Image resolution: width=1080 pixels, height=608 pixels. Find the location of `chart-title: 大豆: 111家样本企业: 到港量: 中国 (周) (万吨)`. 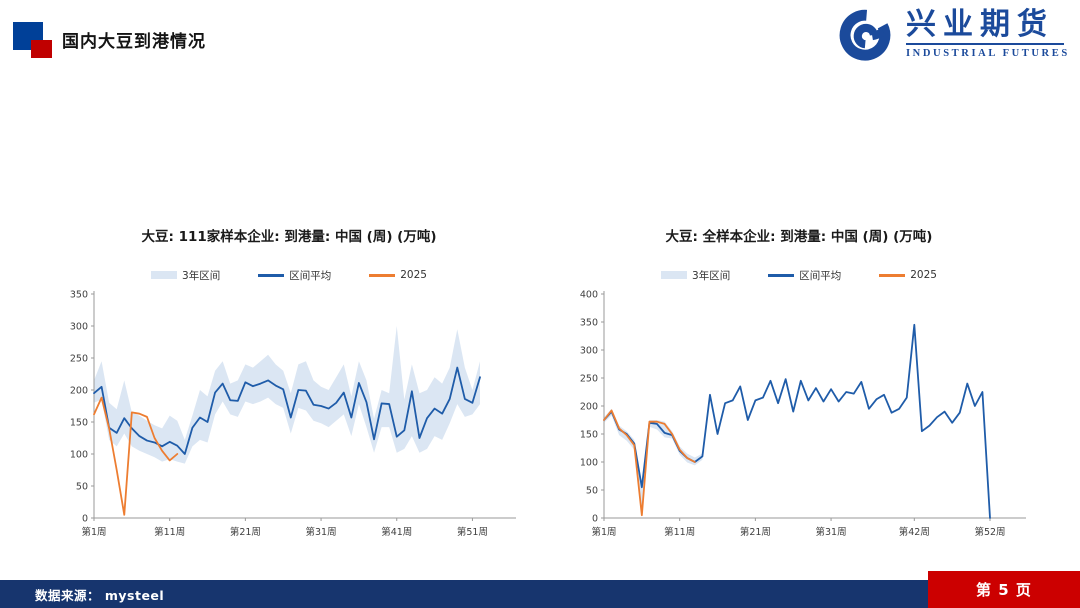

chart-title: 大豆: 111家样本企业: 到港量: 中国 (周) (万吨) is located at coordinates (289, 237).